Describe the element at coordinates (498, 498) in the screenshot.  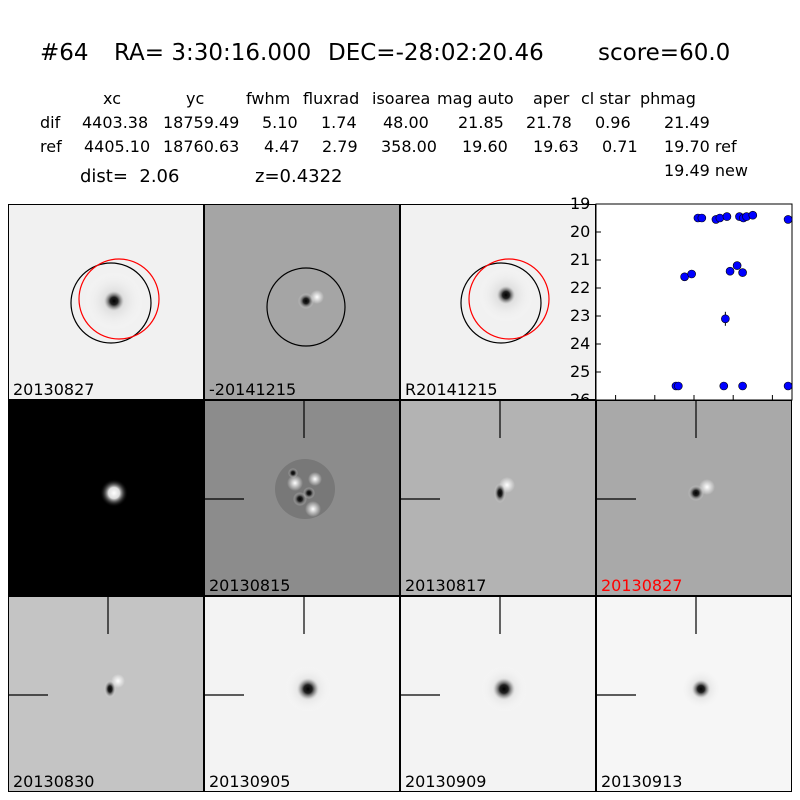
I see `stamp-panel-6: 20130817` at that location.